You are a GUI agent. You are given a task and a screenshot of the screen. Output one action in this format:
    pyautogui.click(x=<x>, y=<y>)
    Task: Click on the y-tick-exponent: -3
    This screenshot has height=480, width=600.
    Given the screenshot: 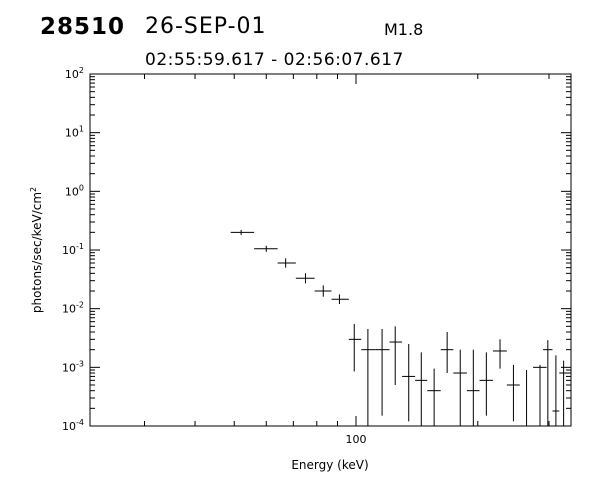 What is the action you would take?
    pyautogui.click(x=80, y=363)
    